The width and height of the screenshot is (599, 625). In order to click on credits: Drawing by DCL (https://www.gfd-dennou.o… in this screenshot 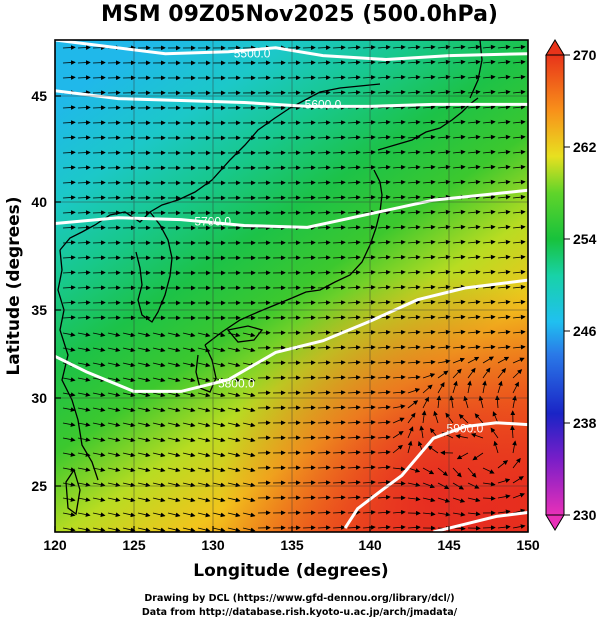, I will do `click(299, 606)`.